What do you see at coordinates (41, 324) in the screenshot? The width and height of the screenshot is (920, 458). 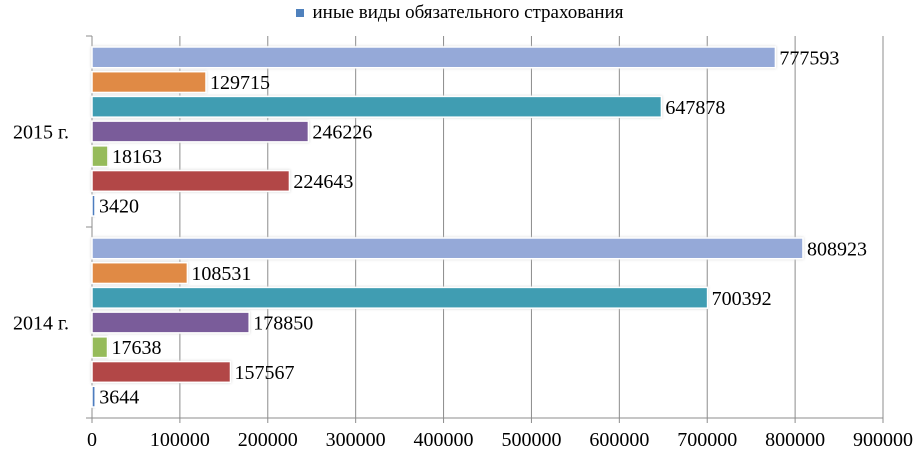 I see `y-category-label: 2014 г.` at bounding box center [41, 324].